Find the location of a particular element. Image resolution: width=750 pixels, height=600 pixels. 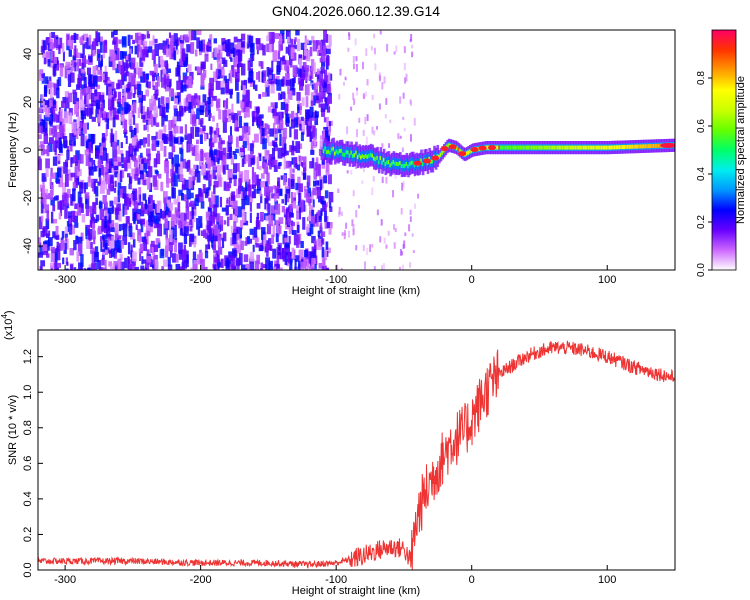

y-tick-label: 0.2 is located at coordinates (28, 534).